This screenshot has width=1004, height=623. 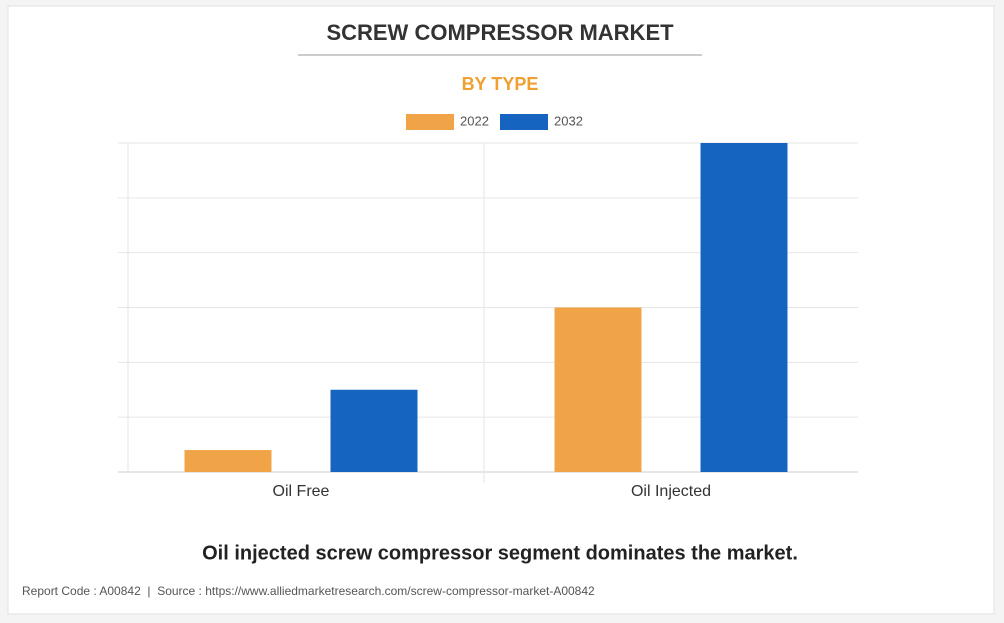 What do you see at coordinates (568, 120) in the screenshot?
I see `legend-label: 2032` at bounding box center [568, 120].